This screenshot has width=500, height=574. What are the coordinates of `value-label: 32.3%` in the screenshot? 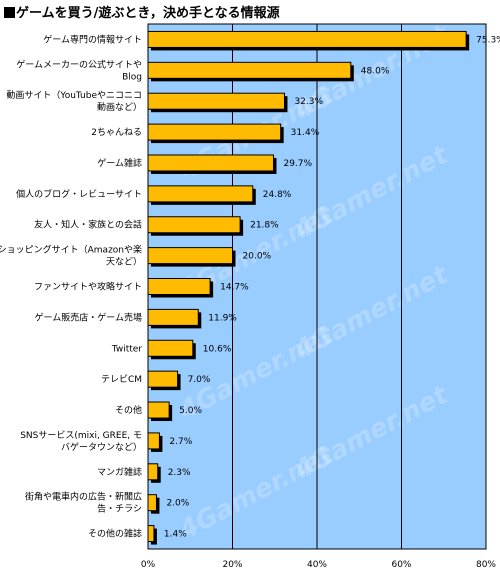 It's located at (308, 102).